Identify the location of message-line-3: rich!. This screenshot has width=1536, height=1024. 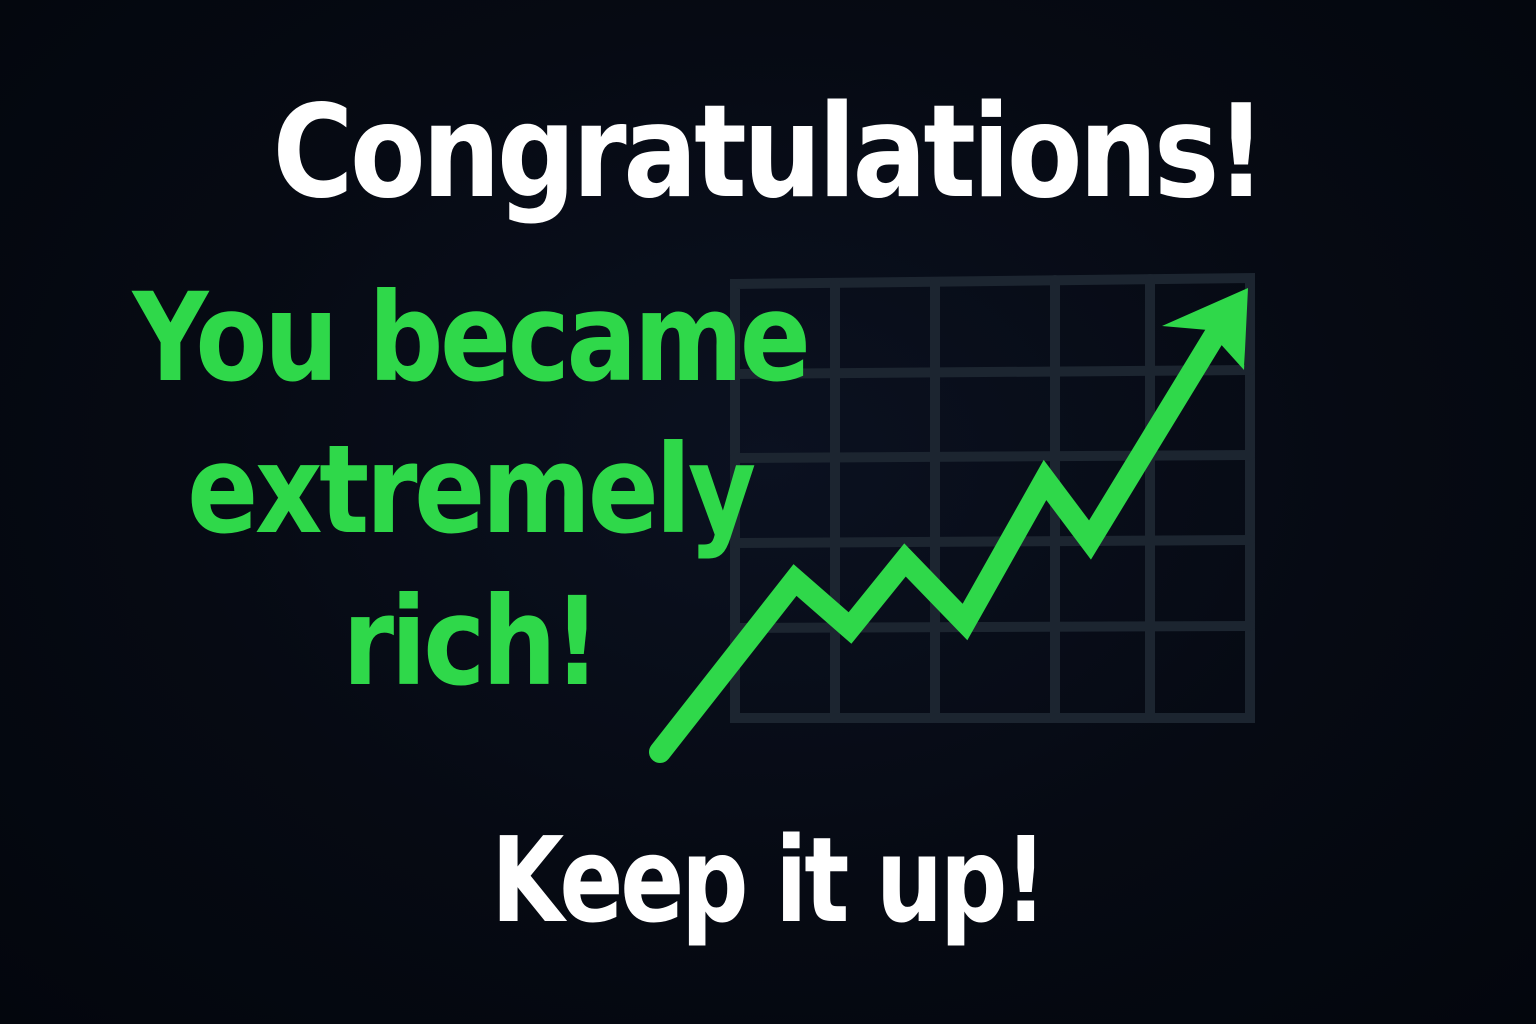
(471, 642).